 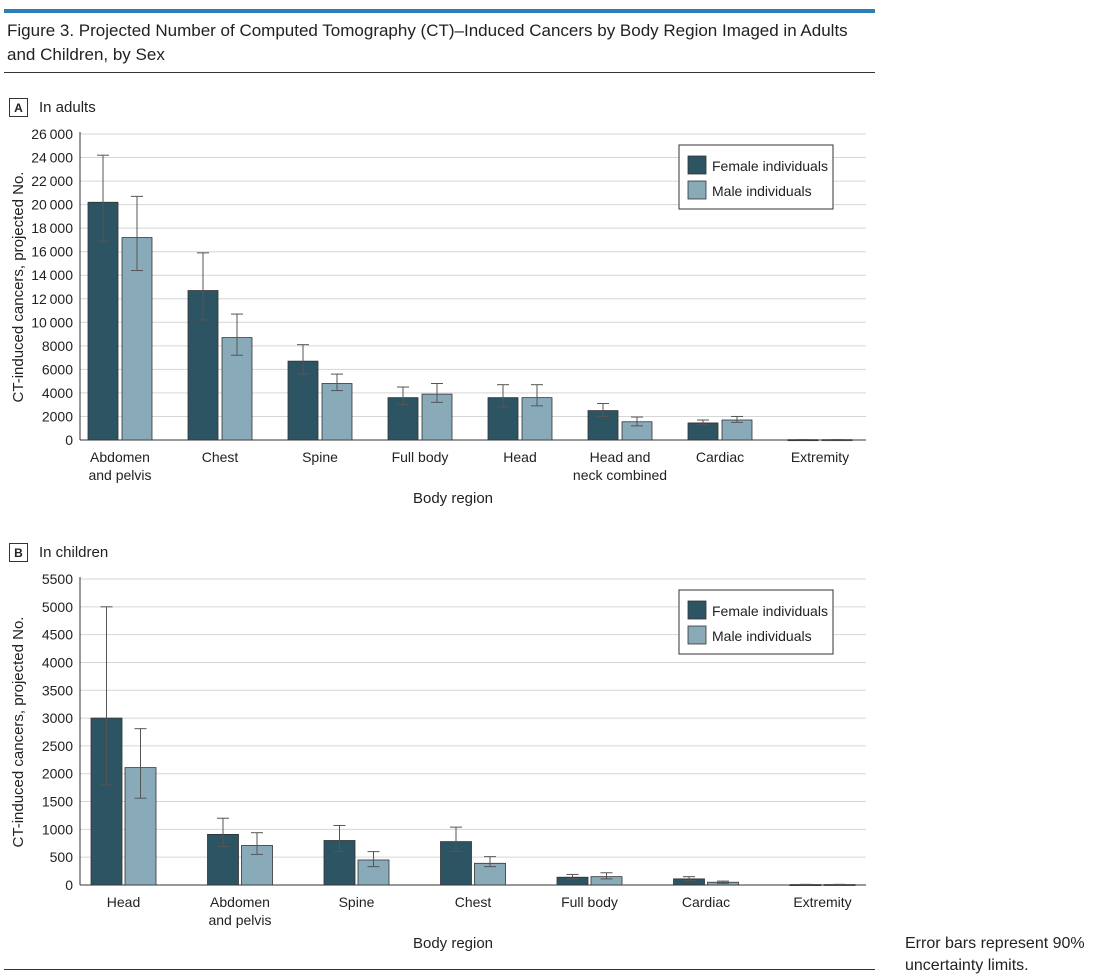 What do you see at coordinates (439, 969) in the screenshot?
I see `bottom-rule` at bounding box center [439, 969].